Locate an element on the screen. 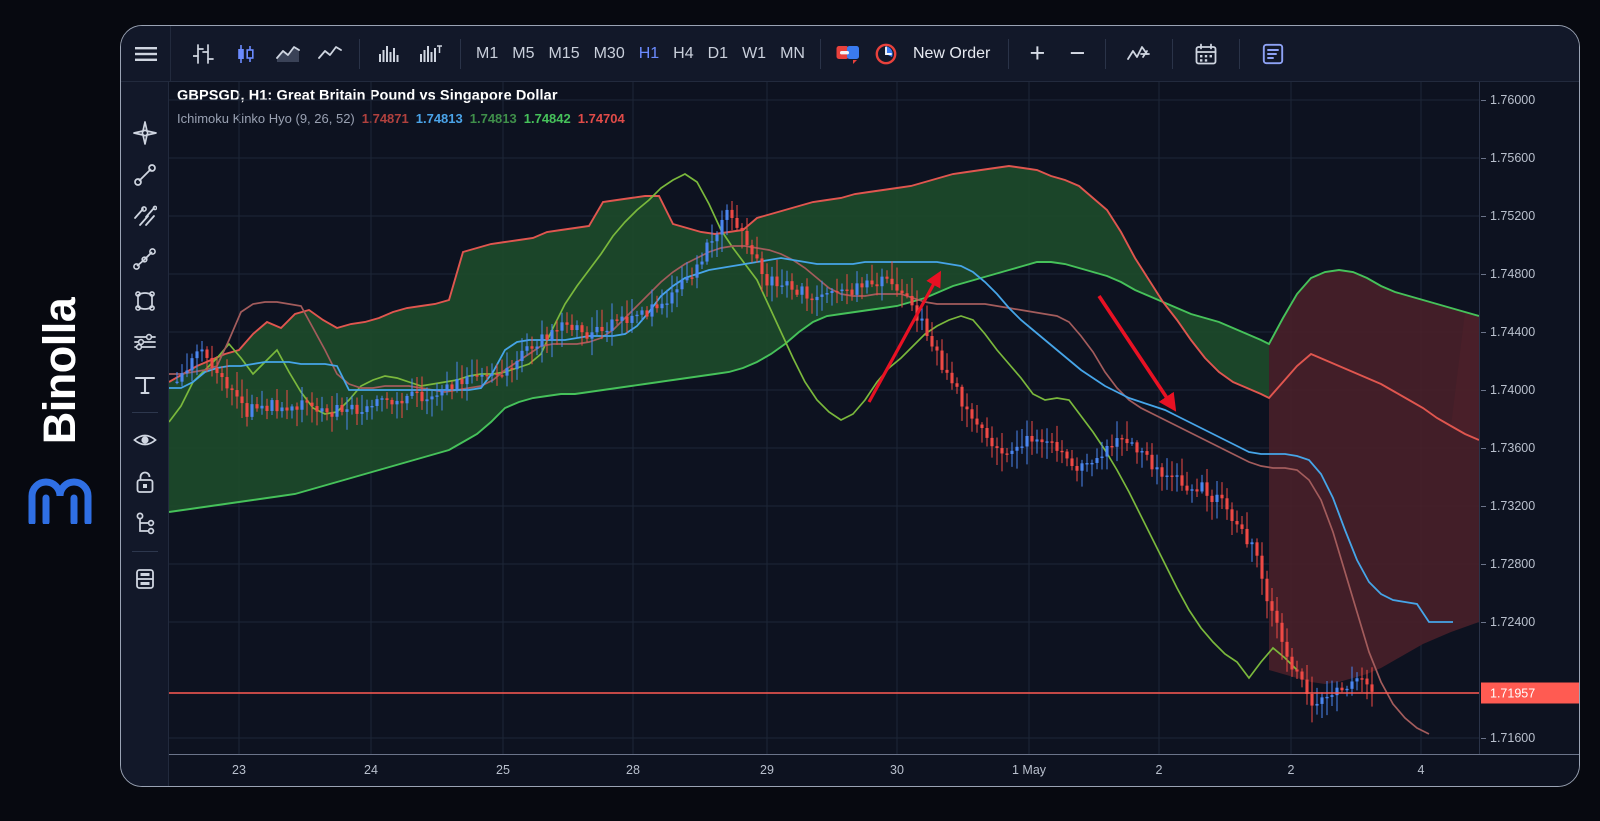 The height and width of the screenshot is (821, 1600). layers-icon is located at coordinates (145, 579).